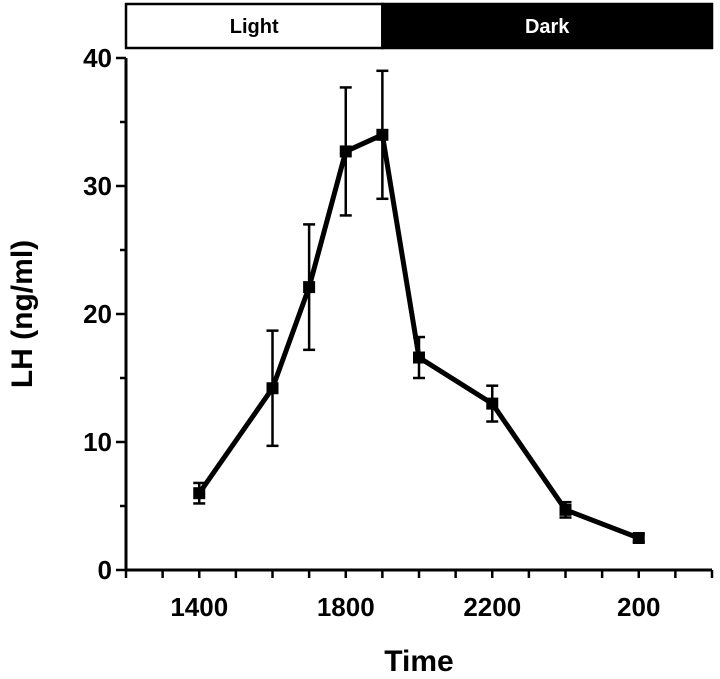 This screenshot has height=679, width=720. I want to click on y-axis-title: LH (ng/ml), so click(22, 314).